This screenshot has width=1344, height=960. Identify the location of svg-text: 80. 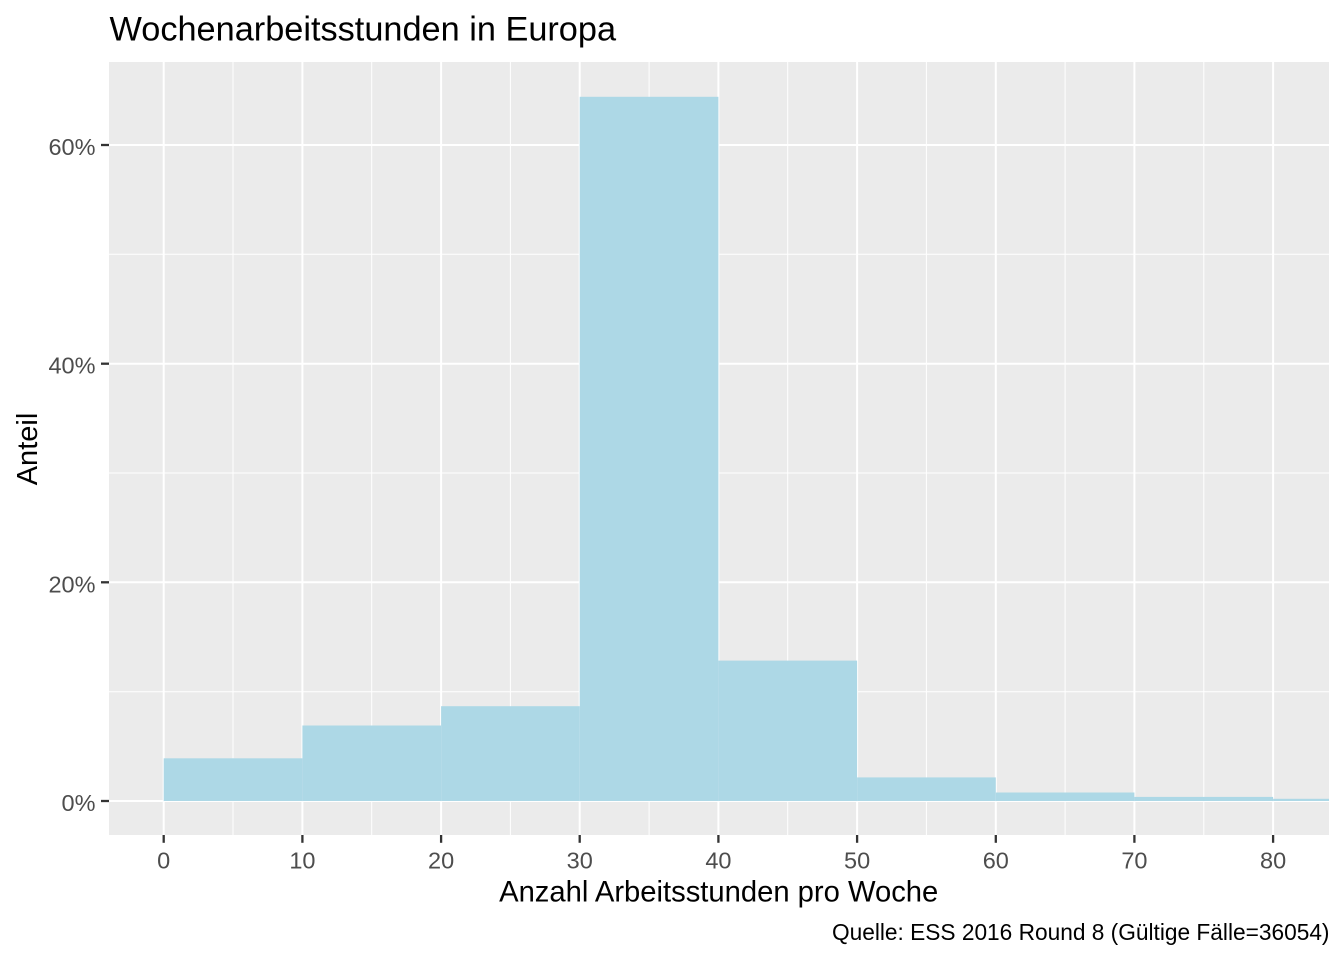
(1273, 861).